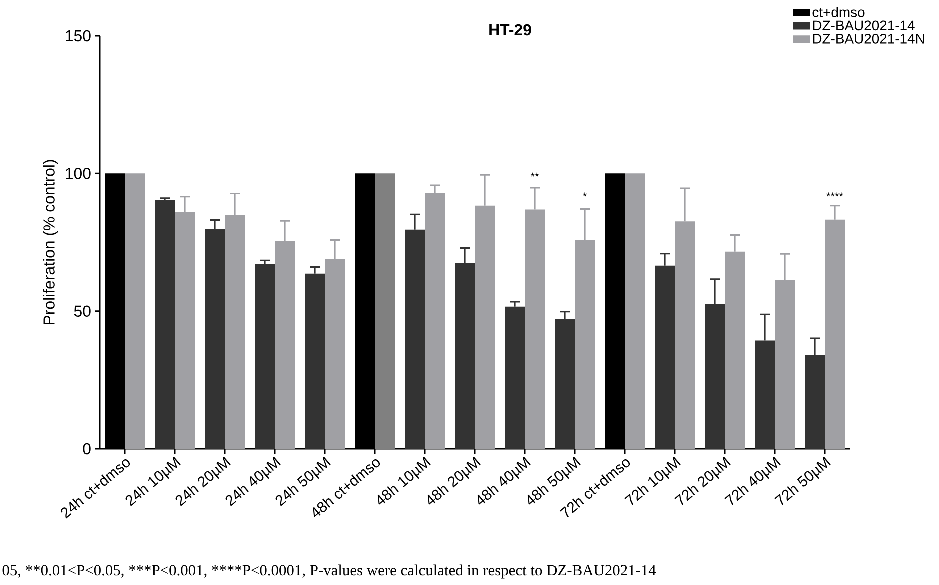 The image size is (939, 585). I want to click on legend-label: DZ-BAU2021-14N, so click(868, 39).